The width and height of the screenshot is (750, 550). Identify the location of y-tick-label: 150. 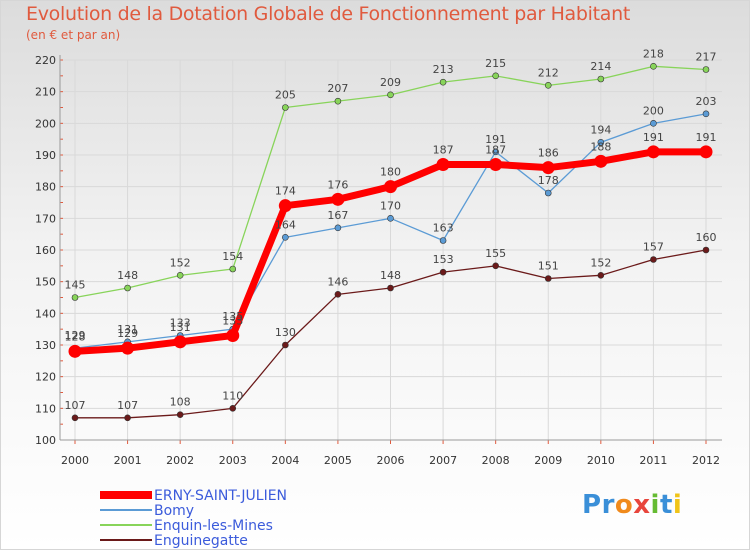
(45, 282).